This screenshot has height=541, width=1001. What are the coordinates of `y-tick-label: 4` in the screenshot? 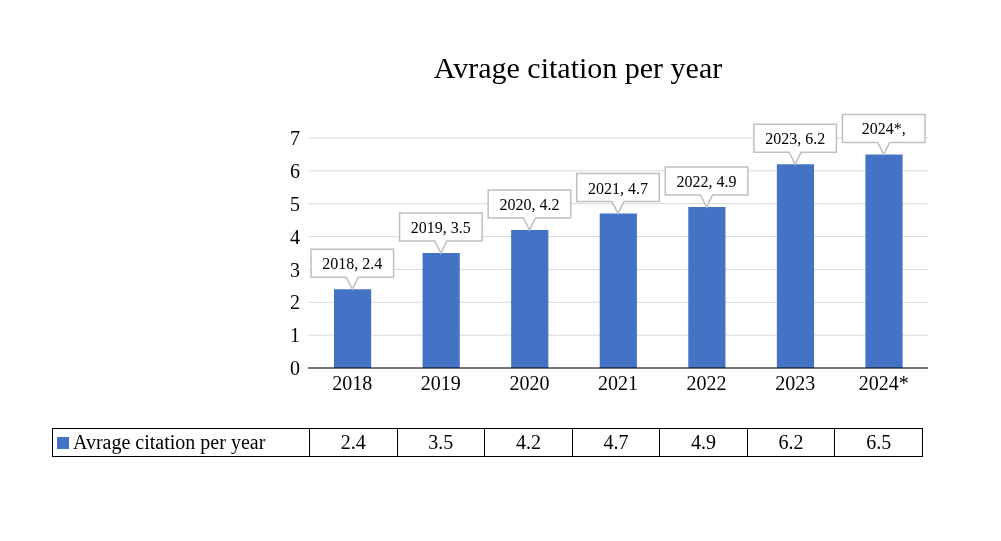 It's located at (295, 236).